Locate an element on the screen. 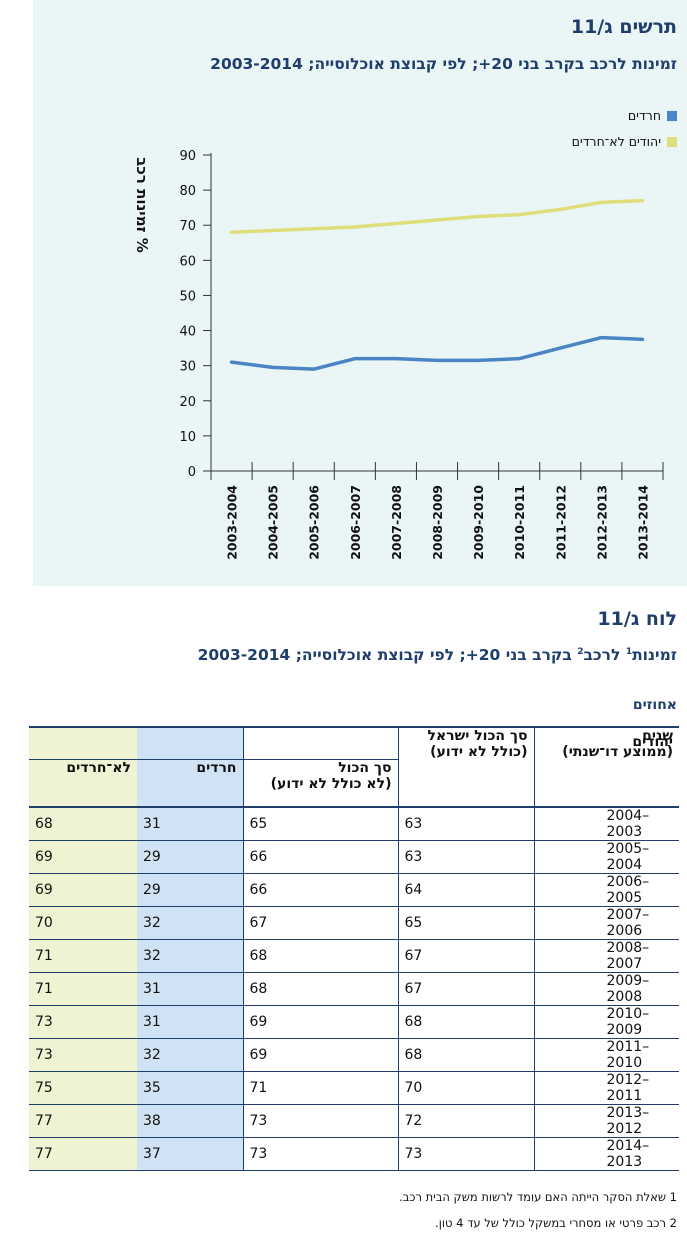  header-haredim: חרדים is located at coordinates (190, 782).